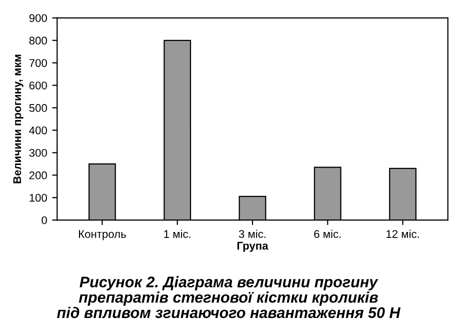 The image size is (457, 326). I want to click on x-tick-label: Контроль, so click(102, 235).